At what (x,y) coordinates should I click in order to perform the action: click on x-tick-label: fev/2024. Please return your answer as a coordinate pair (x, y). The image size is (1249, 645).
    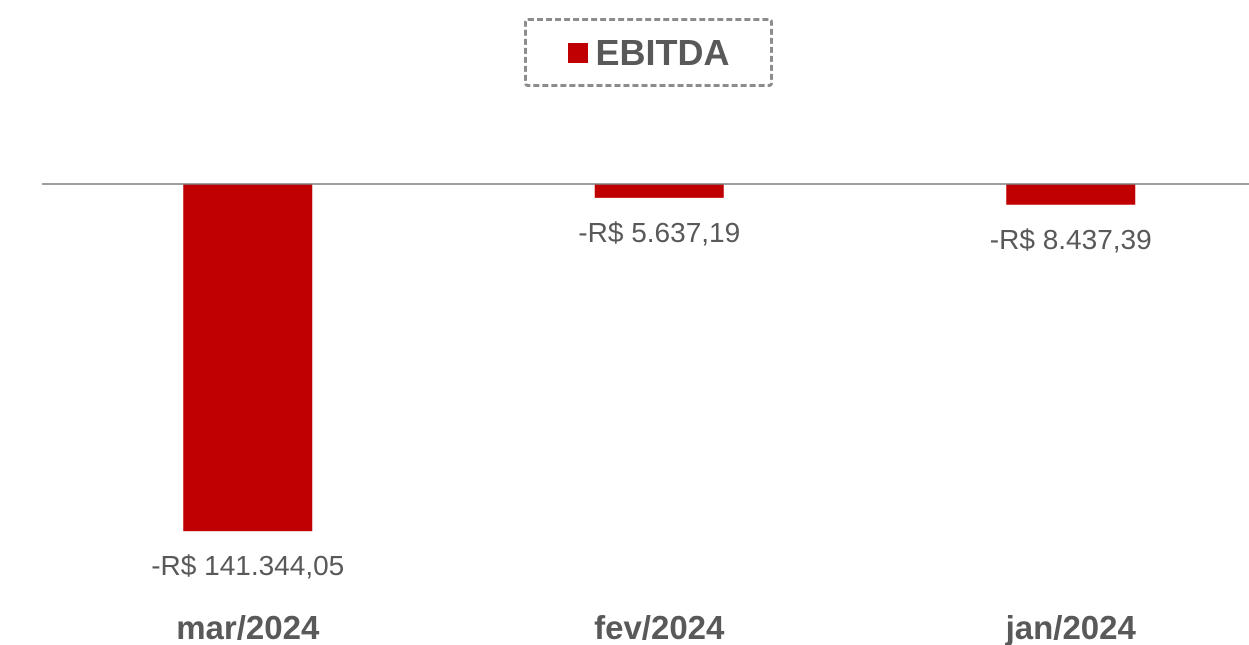
    Looking at the image, I should click on (659, 627).